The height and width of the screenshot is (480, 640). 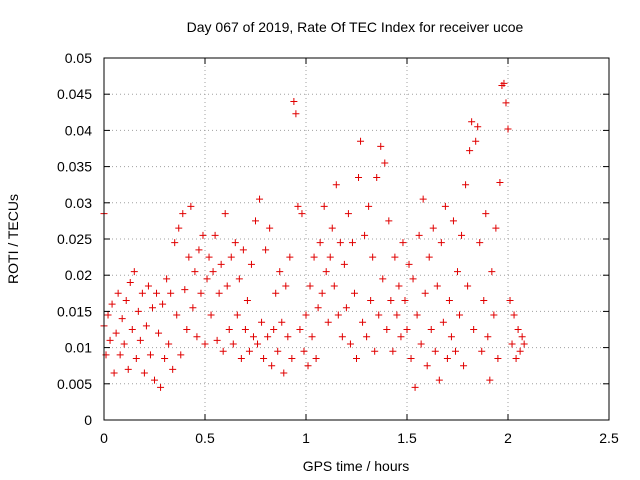 I want to click on y-tick-label: 0.05, so click(x=78, y=58).